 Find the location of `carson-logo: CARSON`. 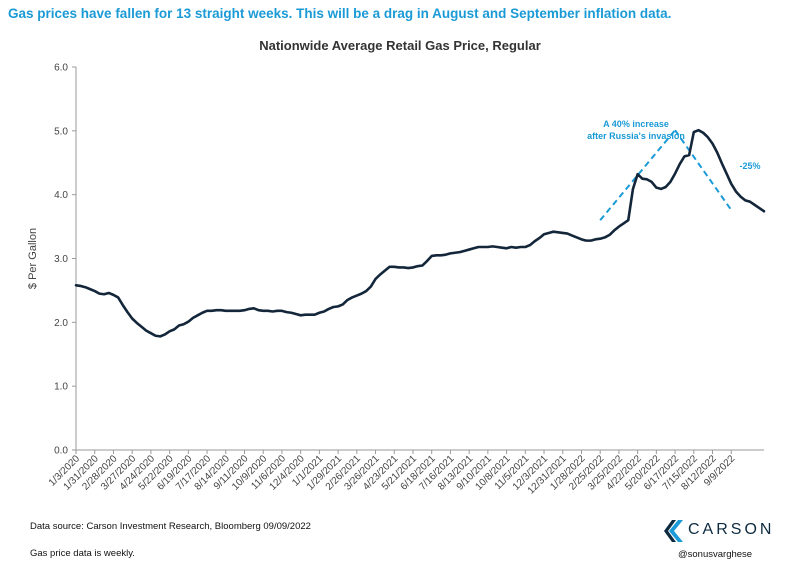

carson-logo: CARSON is located at coordinates (724, 531).